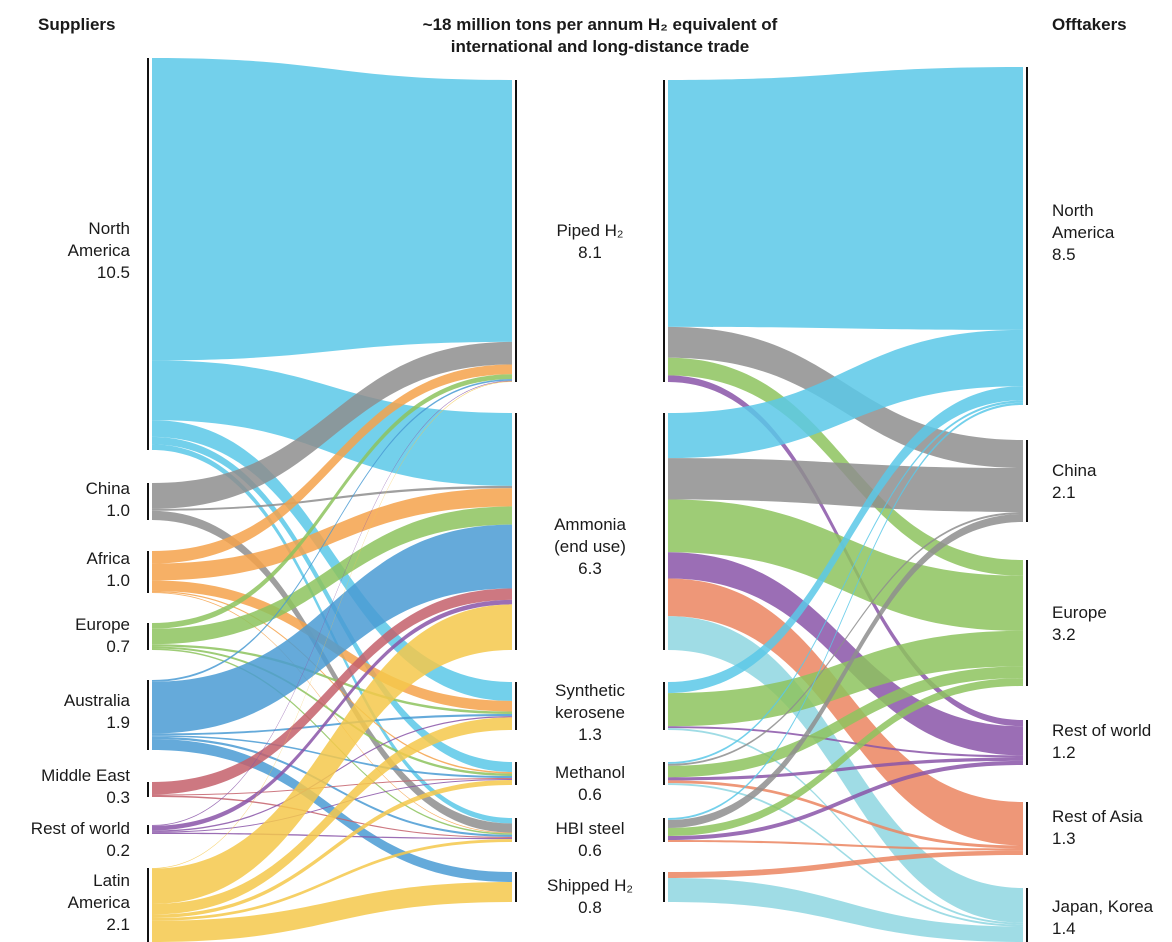  Describe the element at coordinates (516, 531) in the screenshot. I see `carrier-bar-left-ammonia` at that location.